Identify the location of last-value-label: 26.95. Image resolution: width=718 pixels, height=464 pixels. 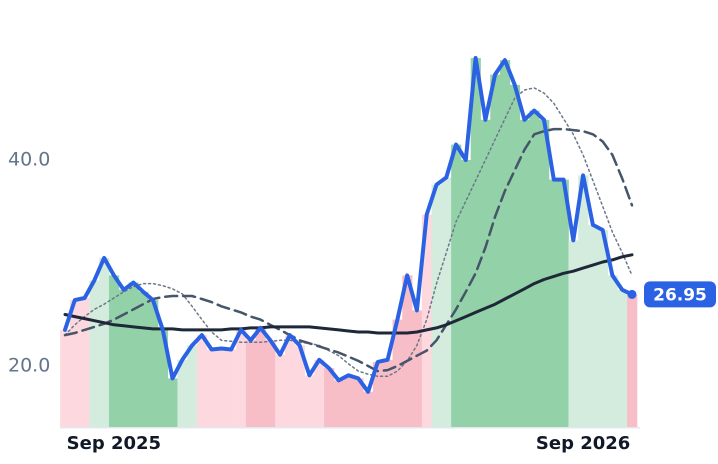
(680, 295).